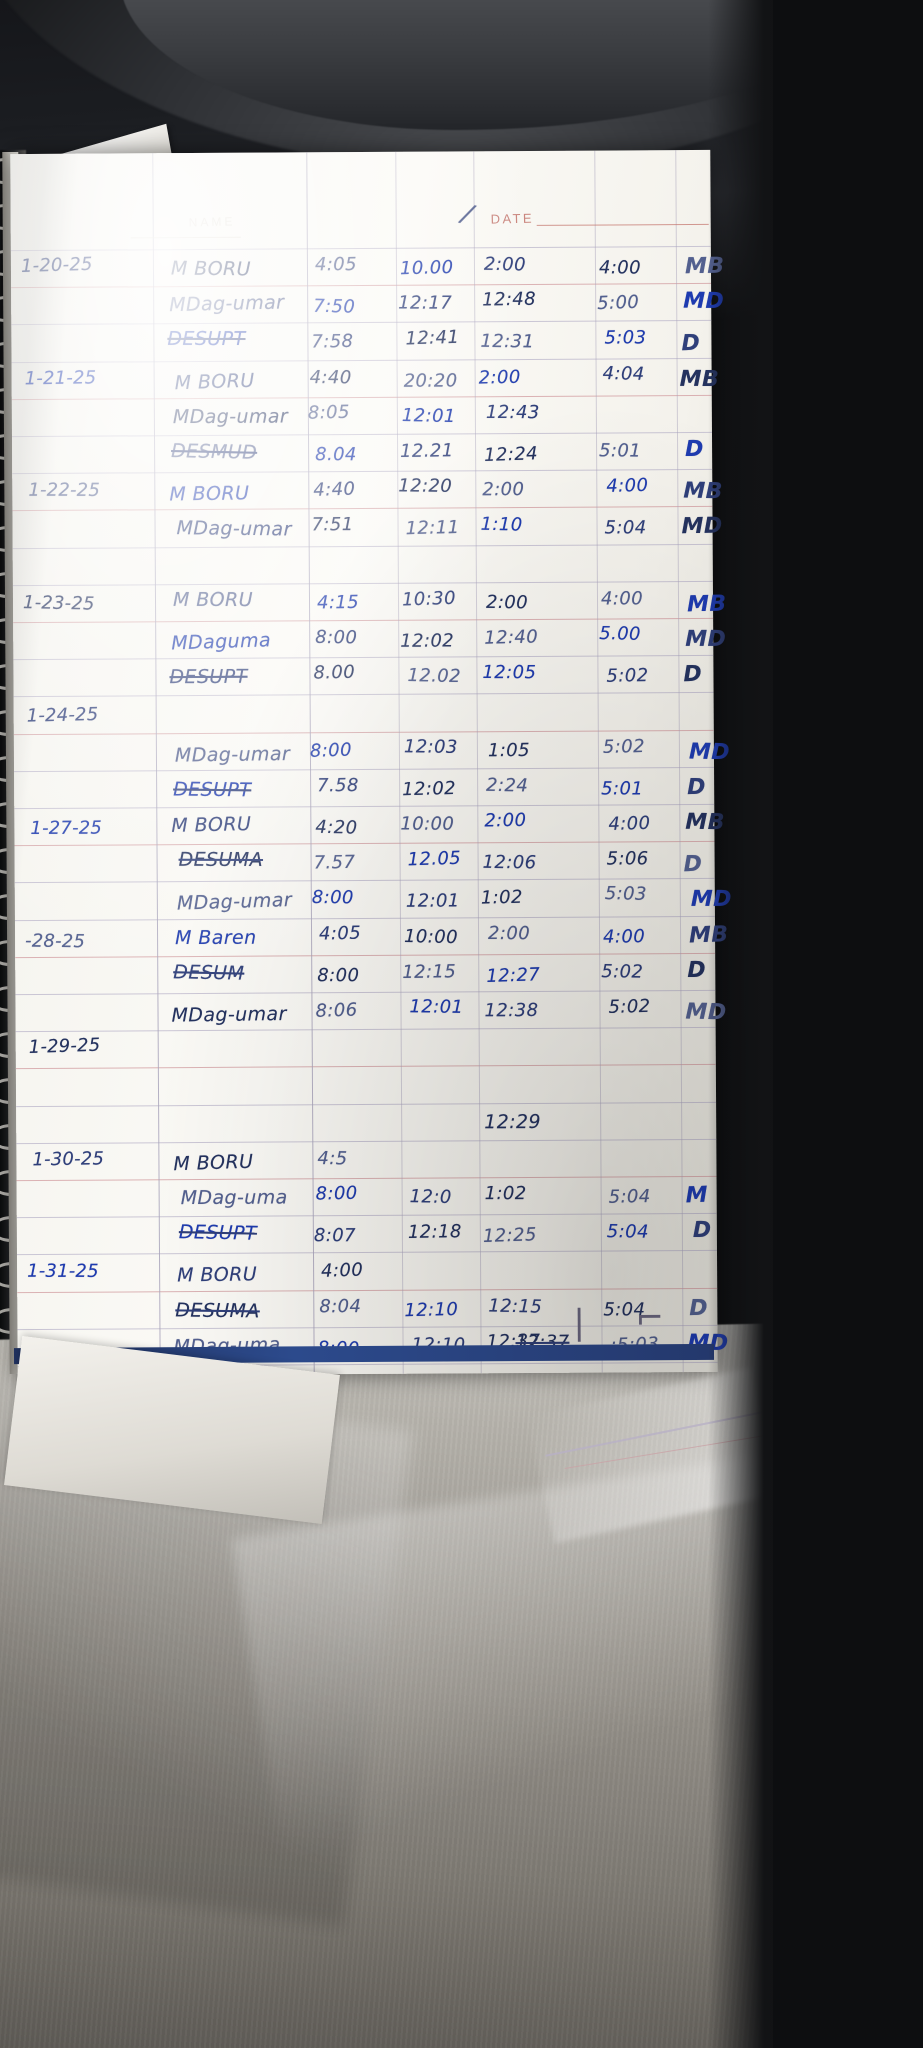 The image size is (923, 2048). I want to click on cell-lunch-in: 12:38, so click(511, 1010).